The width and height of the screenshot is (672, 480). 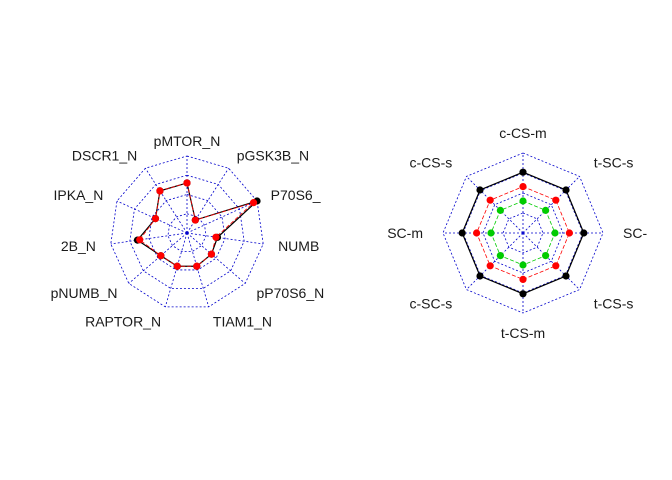 What do you see at coordinates (84, 293) in the screenshot?
I see `axis-label: pNUMB_N` at bounding box center [84, 293].